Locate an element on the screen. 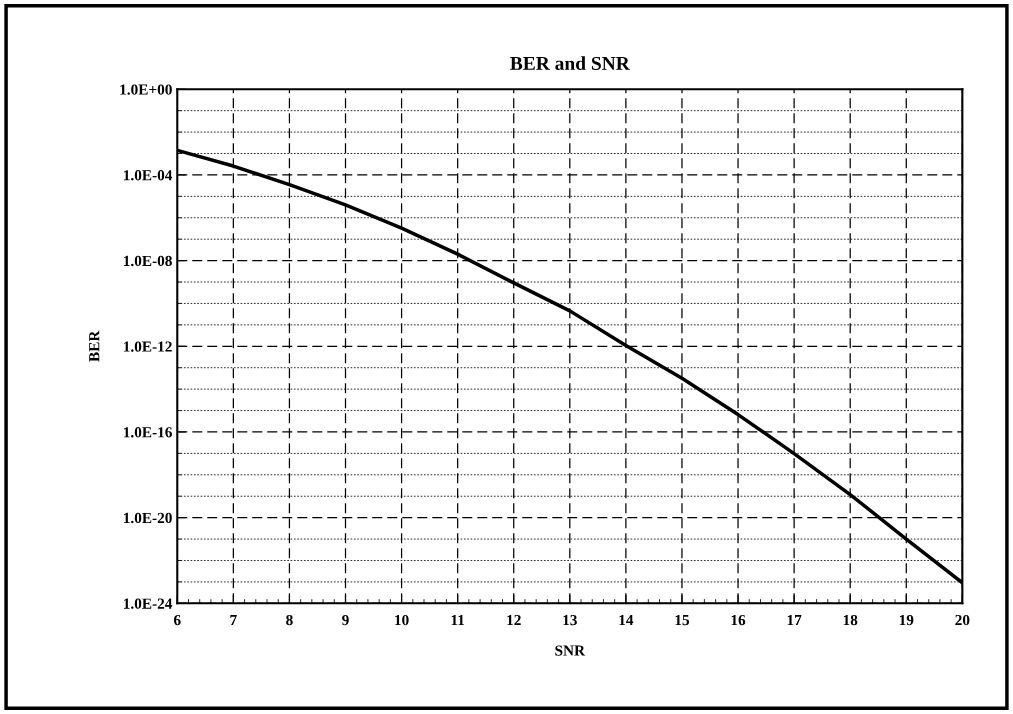 The image size is (1013, 714). x-tick-label: 13 is located at coordinates (570, 620).